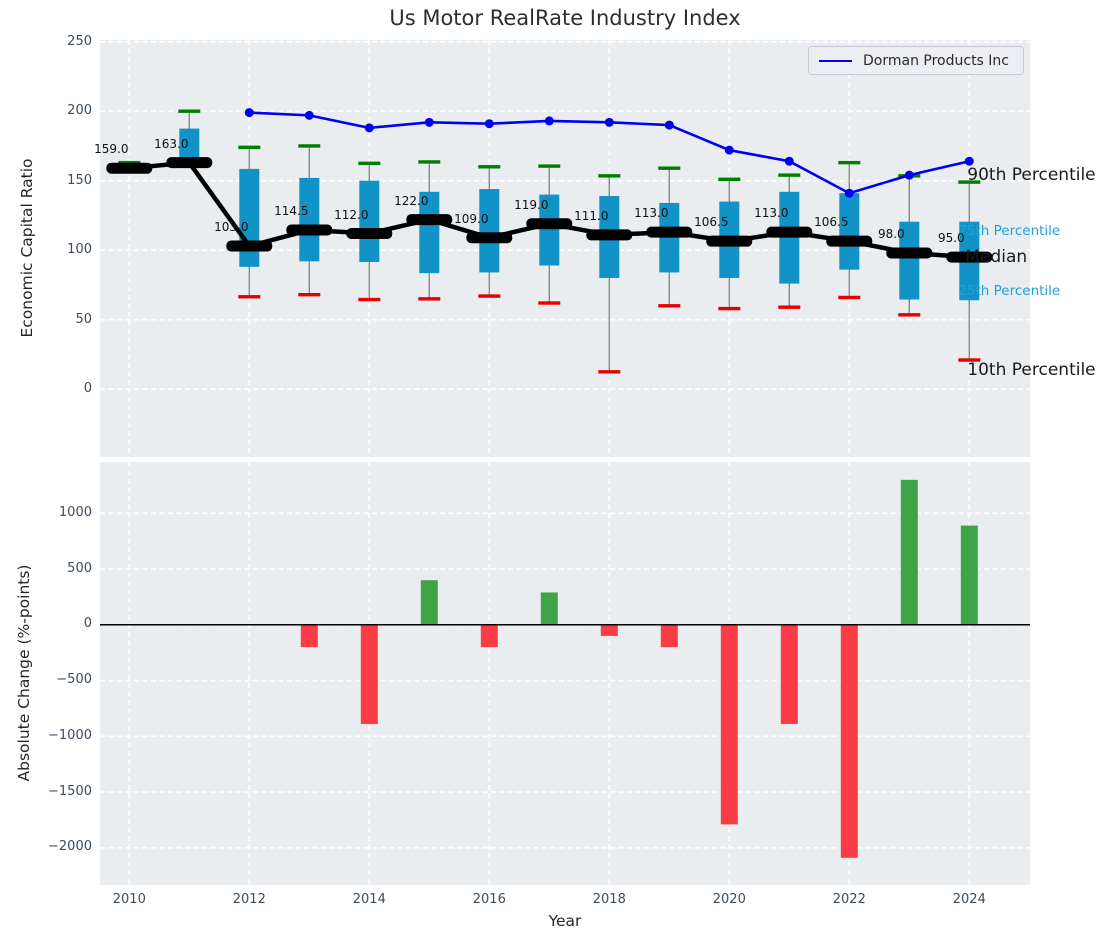 This screenshot has height=942, width=1111. What do you see at coordinates (79, 180) in the screenshot?
I see `top-y-tick-label: 150` at bounding box center [79, 180].